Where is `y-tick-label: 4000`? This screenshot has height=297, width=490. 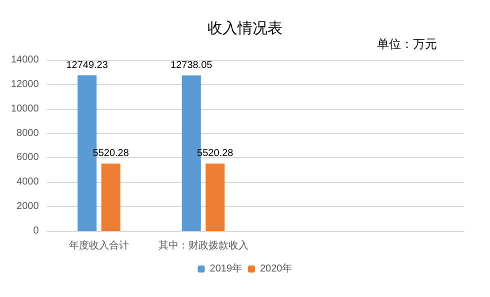 y-tick-label: 4000 is located at coordinates (28, 182).